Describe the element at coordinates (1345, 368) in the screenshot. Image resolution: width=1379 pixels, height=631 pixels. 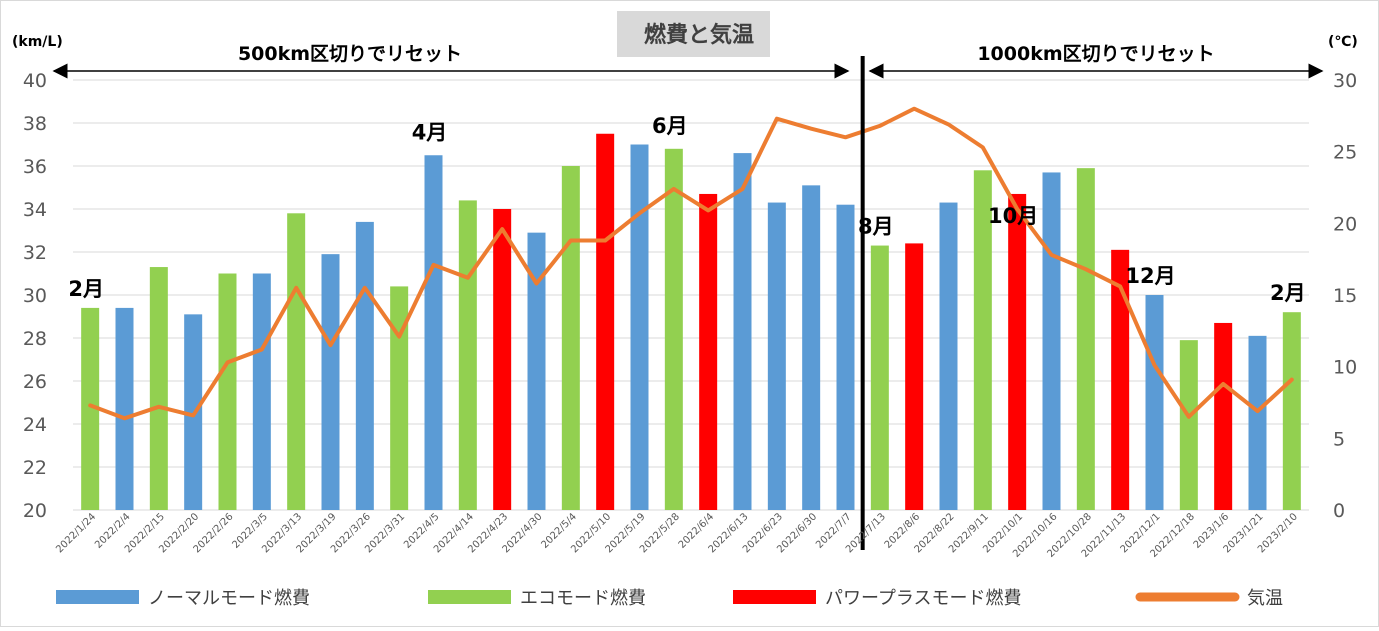
I see `y-right-tick: 10` at that location.